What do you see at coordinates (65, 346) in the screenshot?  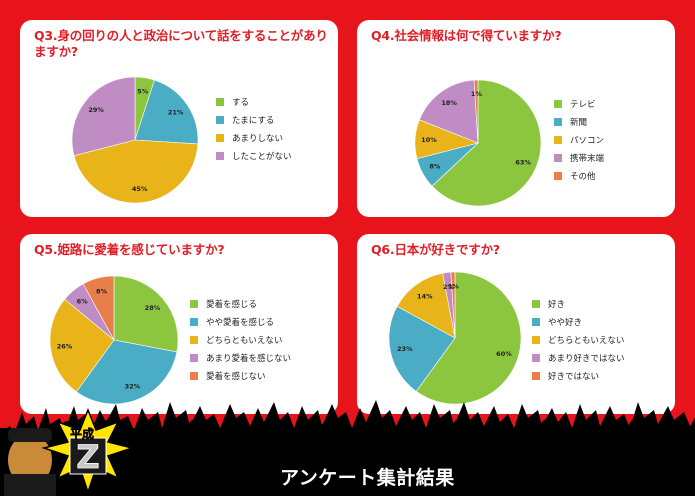 I see `pie-data-label: 26%` at bounding box center [65, 346].